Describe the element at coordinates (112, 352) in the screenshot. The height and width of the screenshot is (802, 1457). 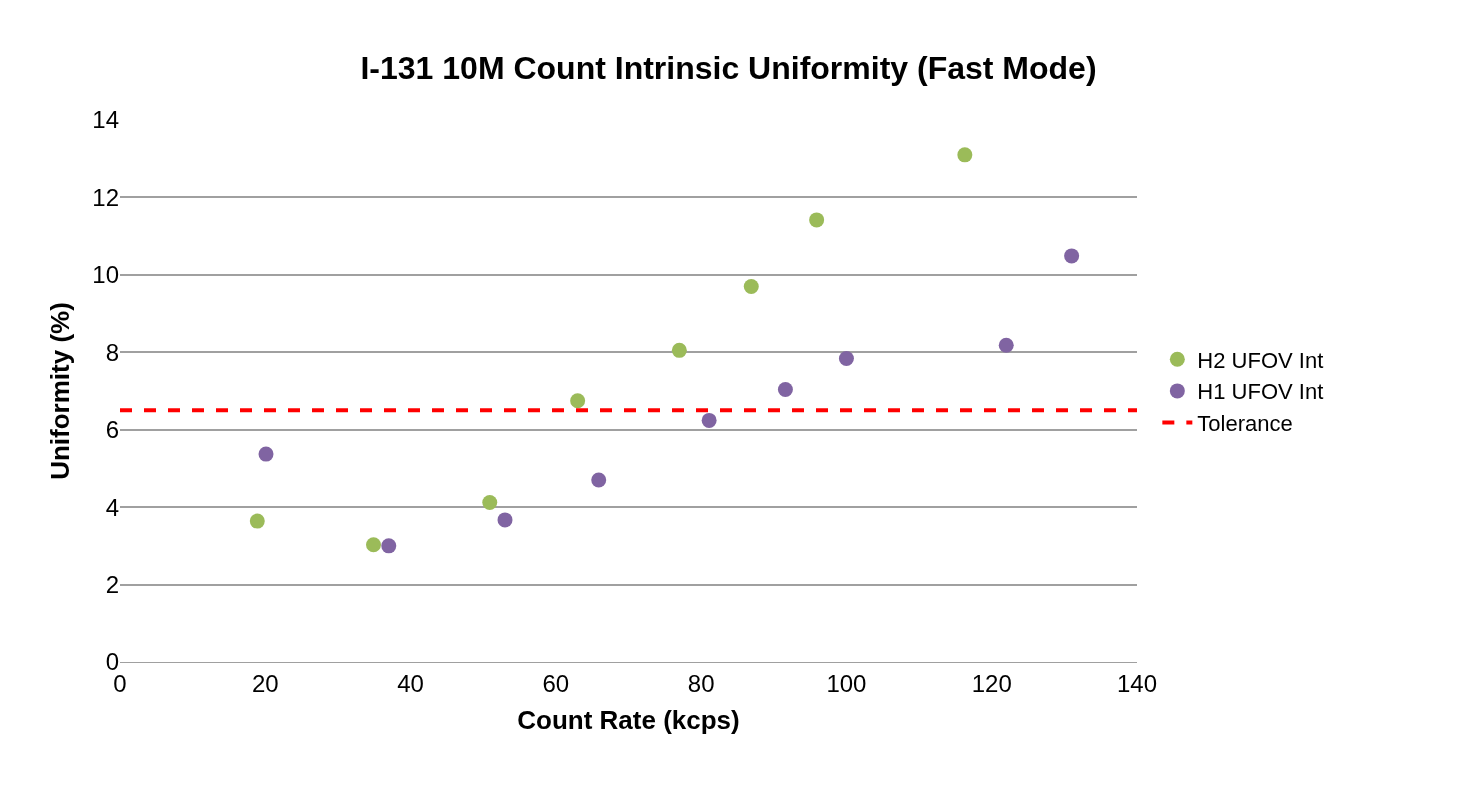
I see `y-tick-label: 8` at that location.